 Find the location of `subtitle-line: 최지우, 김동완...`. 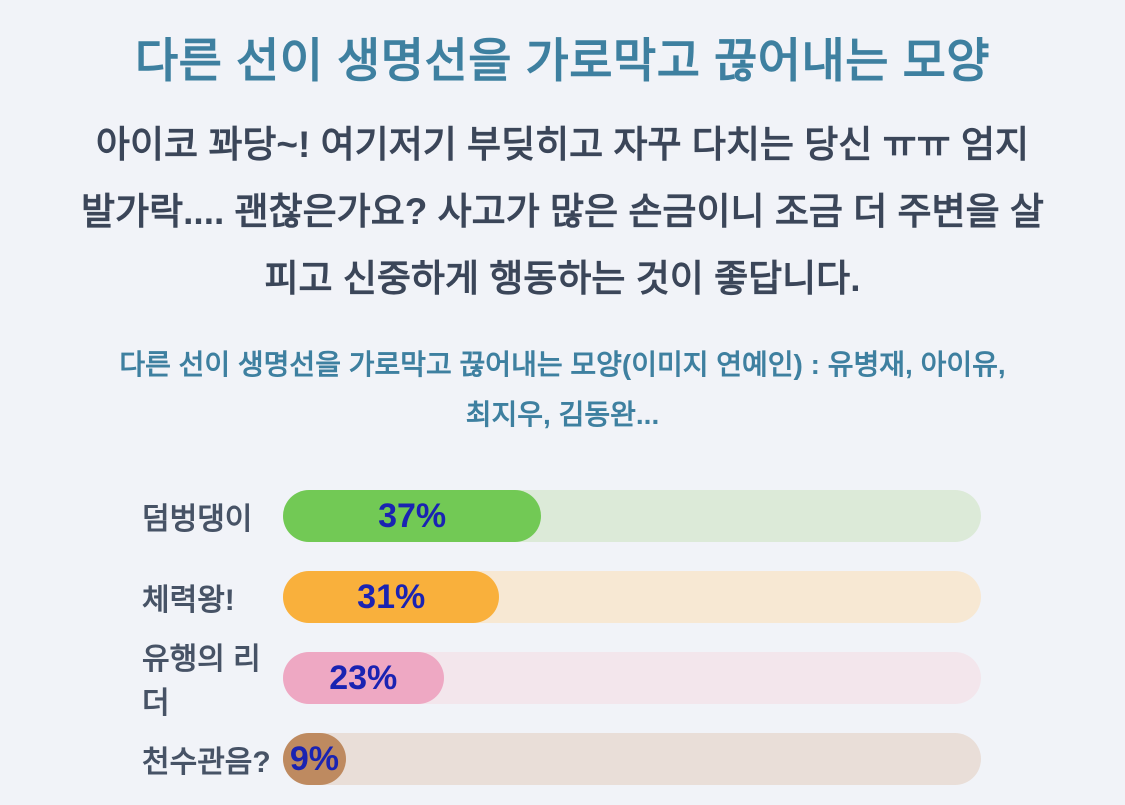

subtitle-line: 최지우, 김동완... is located at coordinates (562, 415).